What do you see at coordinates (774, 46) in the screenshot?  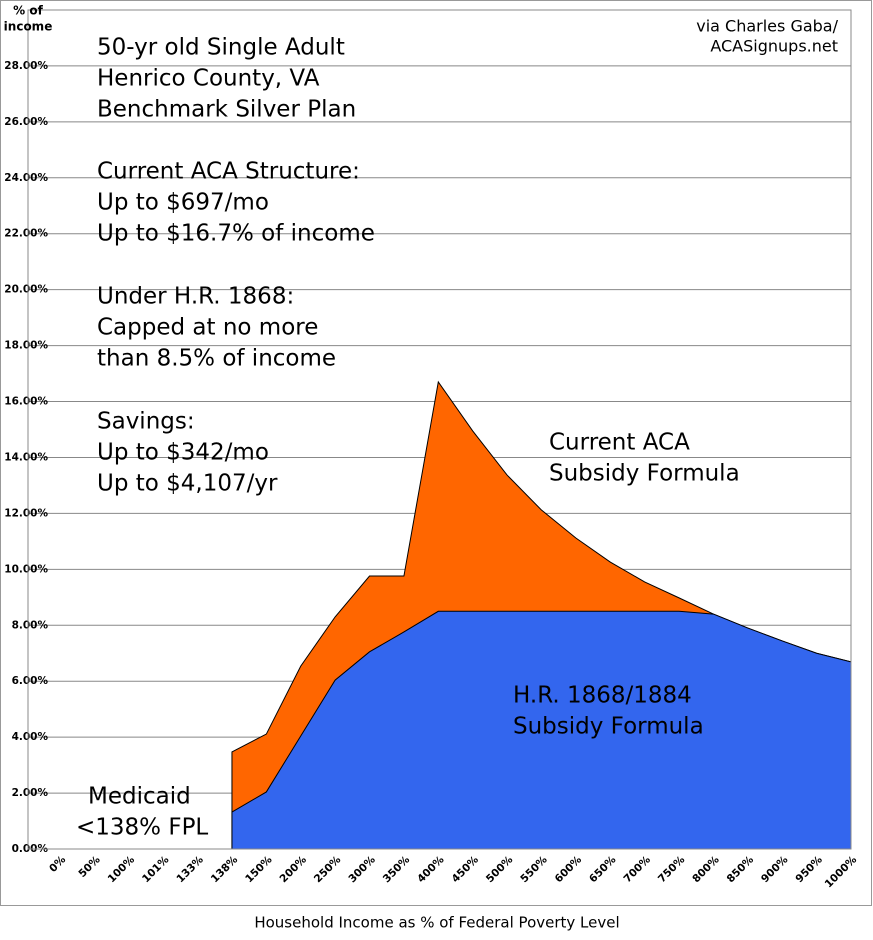 I see `source: ACASignups.net` at bounding box center [774, 46].